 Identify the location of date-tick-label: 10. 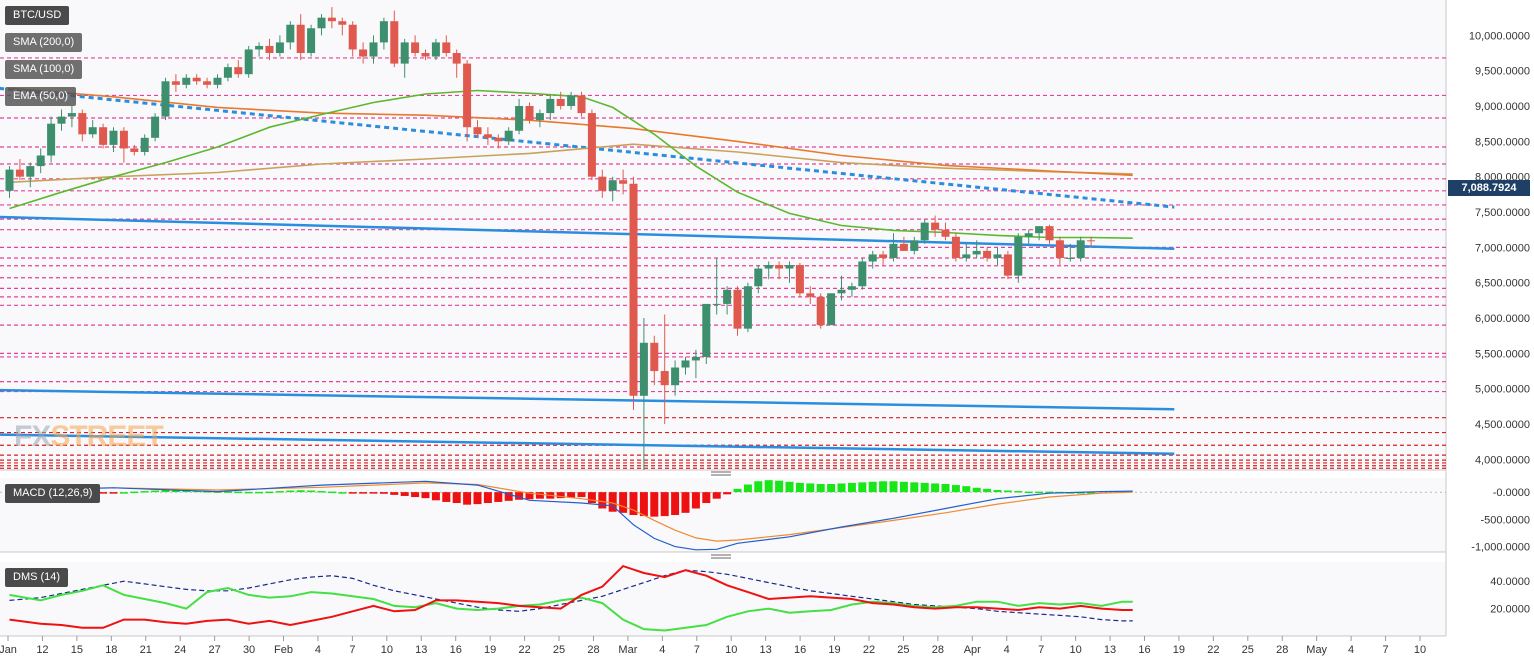
(387, 650).